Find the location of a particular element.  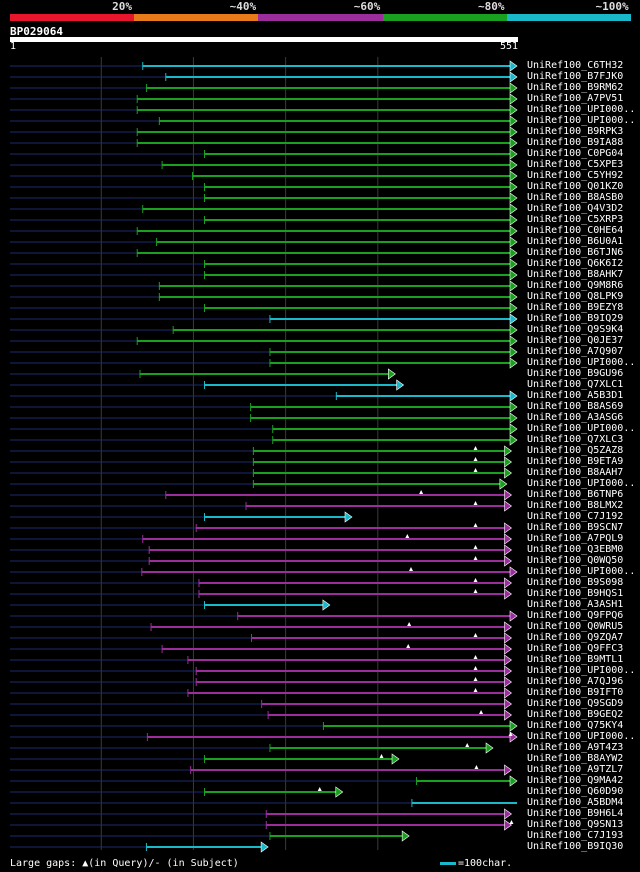

hit-label: UniRef100_B8AYW2 is located at coordinates (575, 758).